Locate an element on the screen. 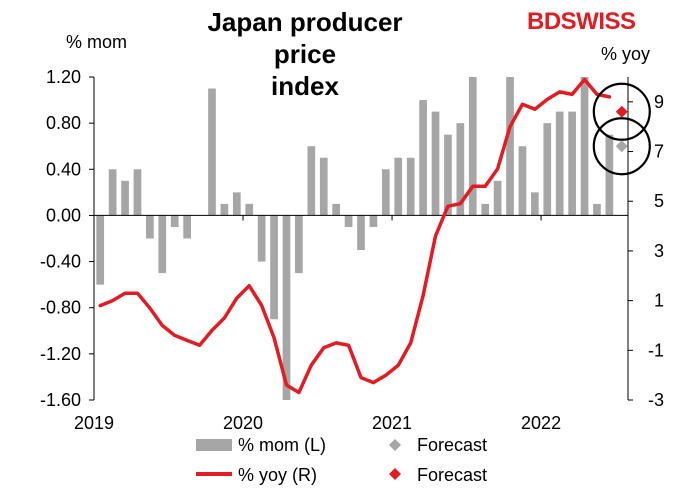  right-tick-label: -1 is located at coordinates (656, 350).